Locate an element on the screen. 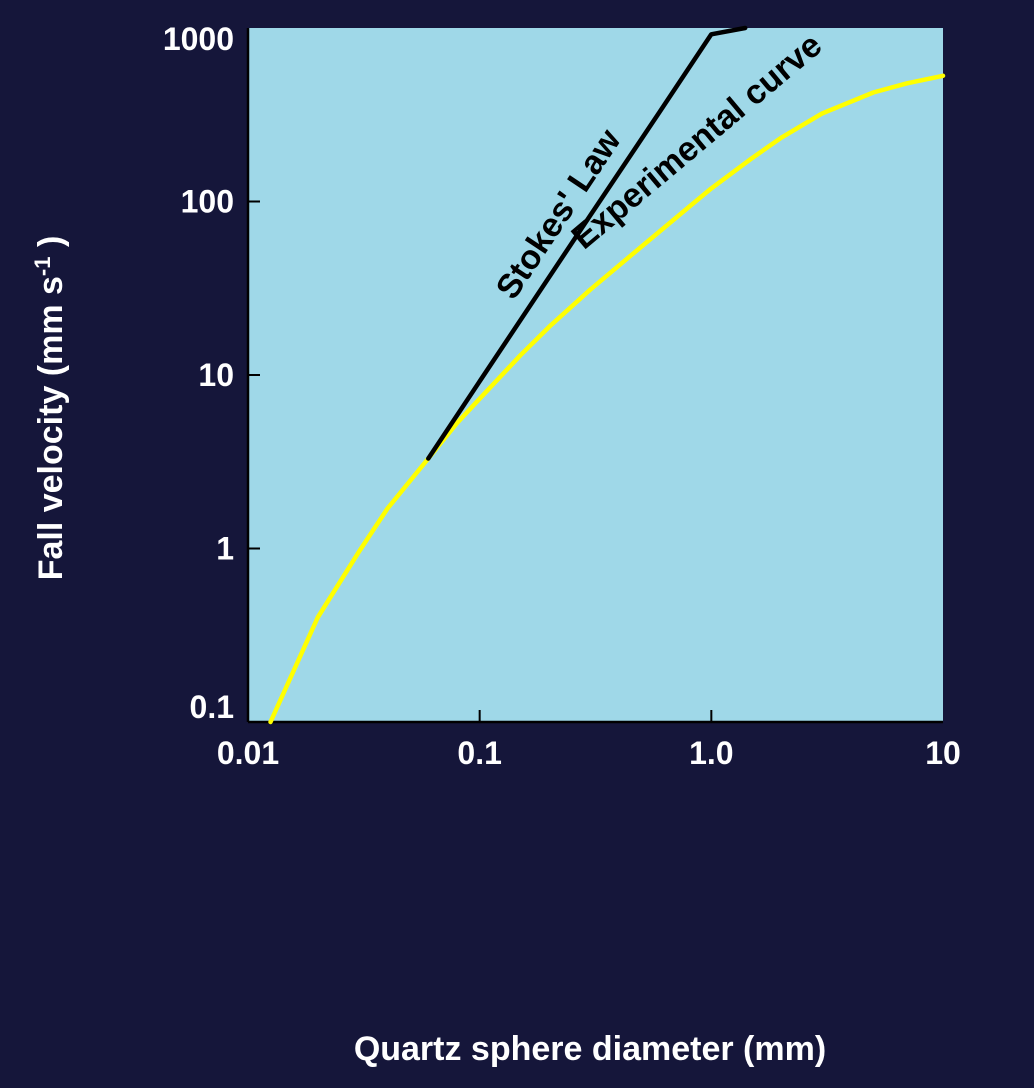  y-tick-label: 100 is located at coordinates (207, 202).